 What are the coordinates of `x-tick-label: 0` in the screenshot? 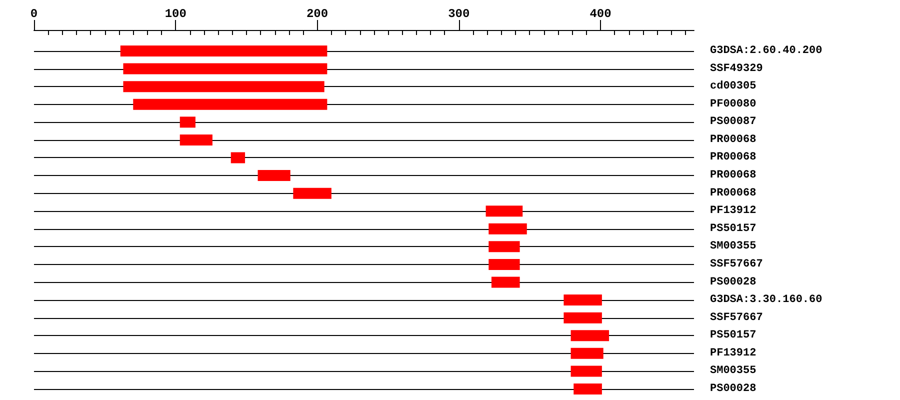 It's located at (34, 14).